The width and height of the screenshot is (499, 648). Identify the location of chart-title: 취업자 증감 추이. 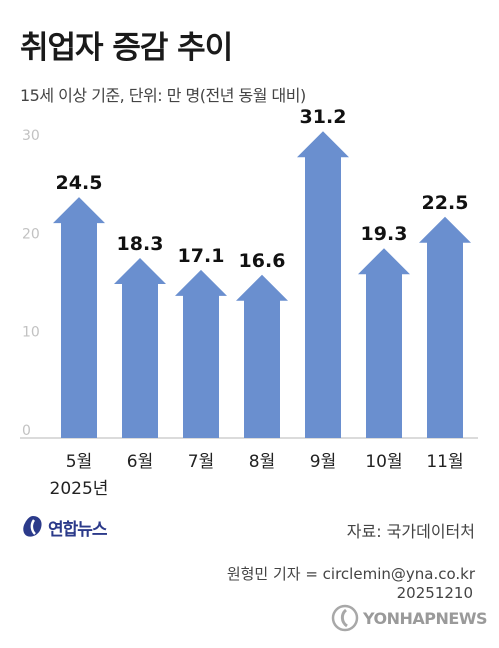
(126, 48).